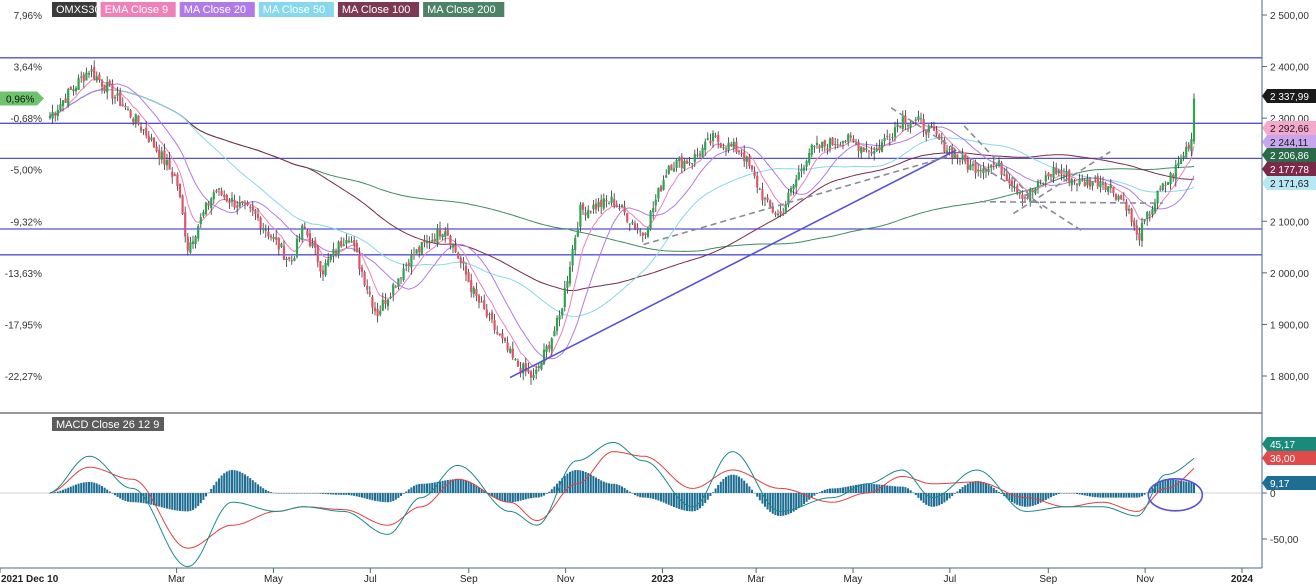 This screenshot has height=585, width=1316. Describe the element at coordinates (1289, 97) in the screenshot. I see `last-value-label: 2 337,99` at that location.